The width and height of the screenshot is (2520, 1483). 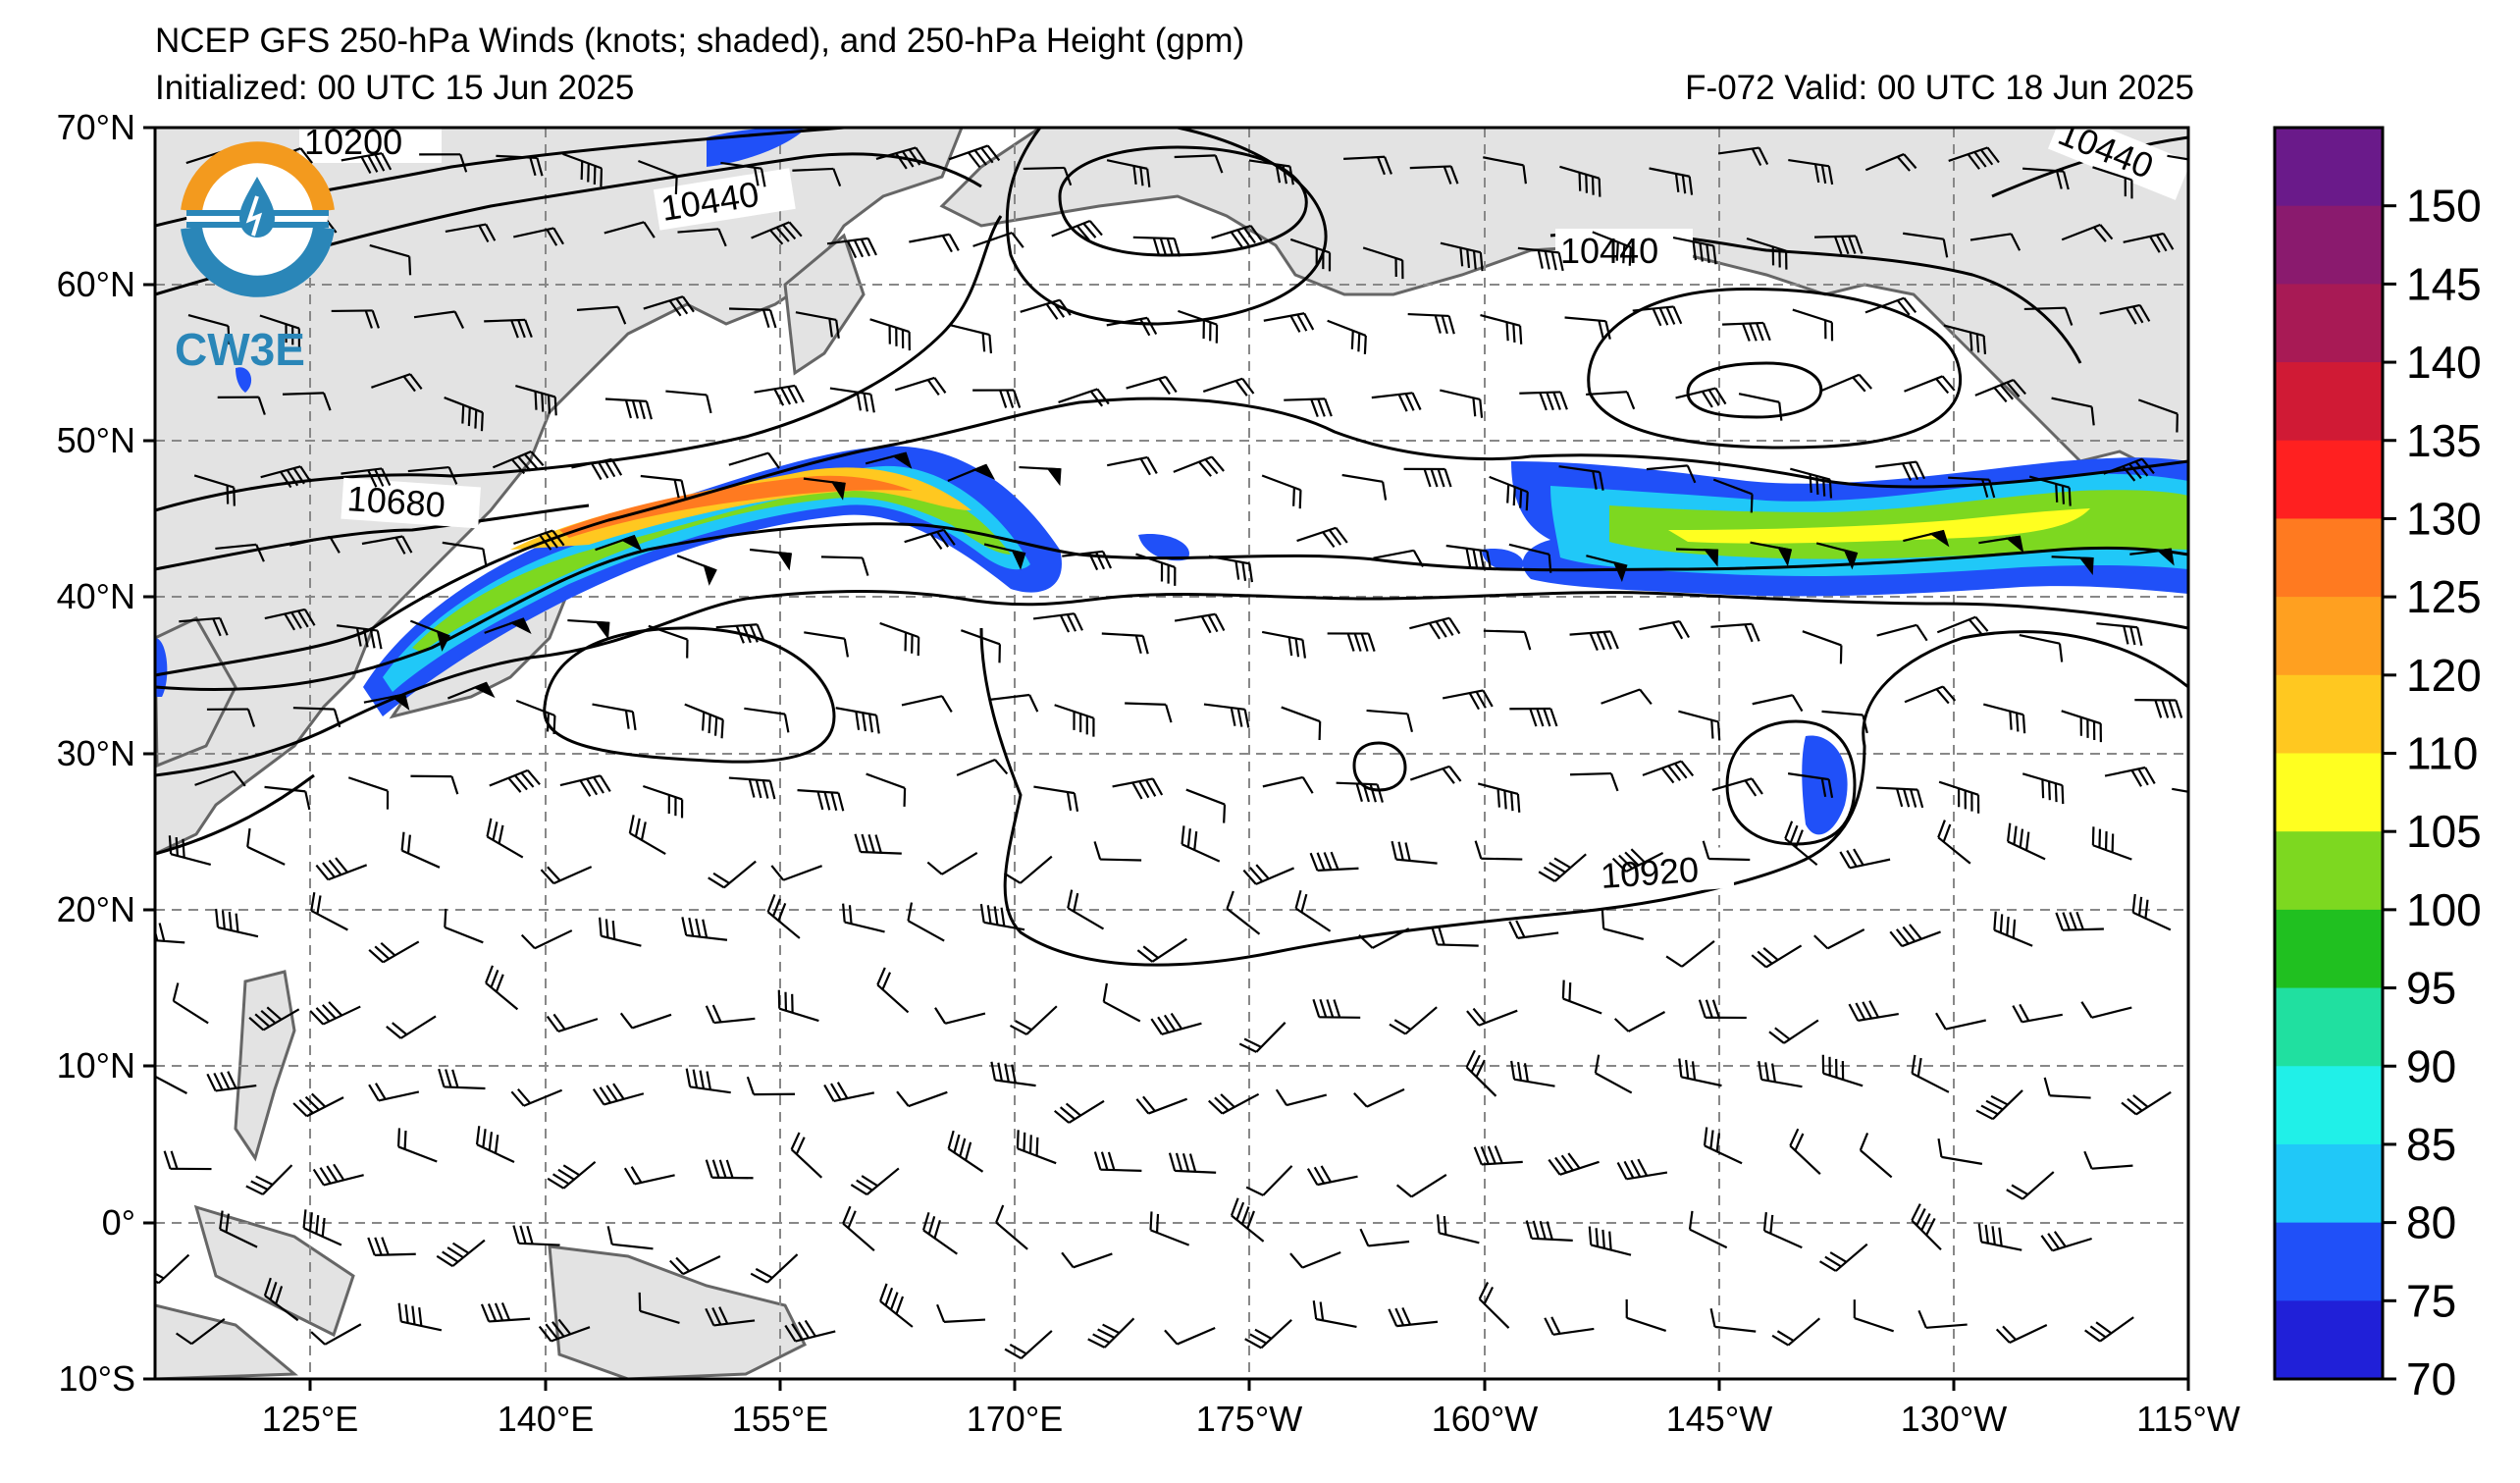 What do you see at coordinates (118, 1223) in the screenshot?
I see `lat-label: 0°` at bounding box center [118, 1223].